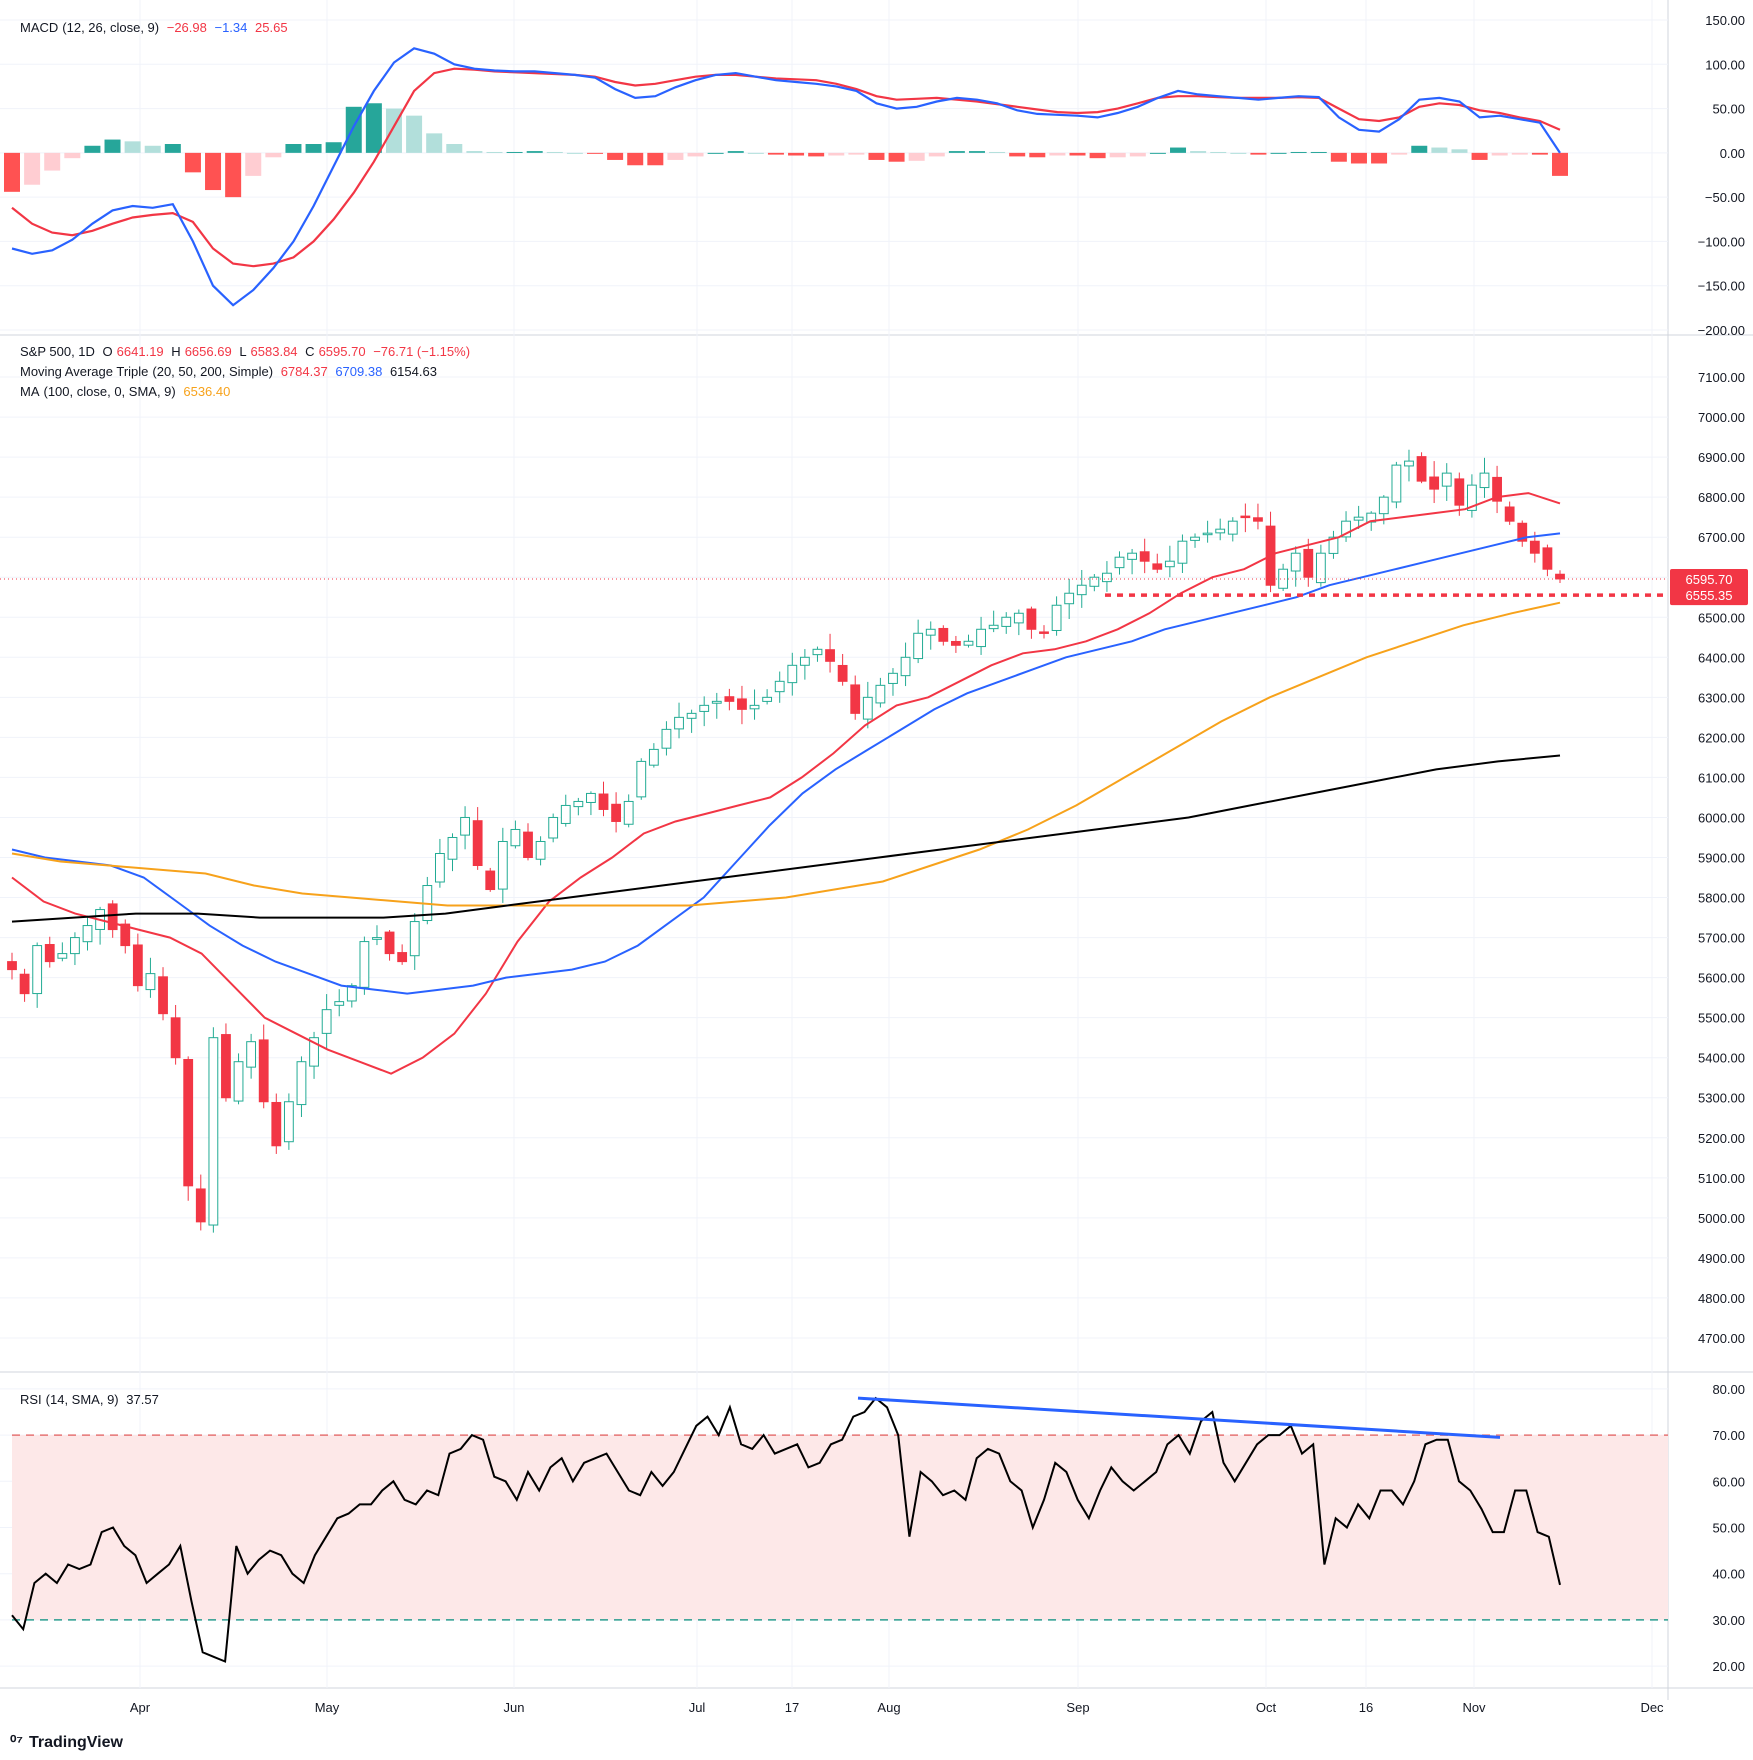 The image size is (1753, 1760). I want to click on y-tick-label: 0.00, so click(1732, 153).